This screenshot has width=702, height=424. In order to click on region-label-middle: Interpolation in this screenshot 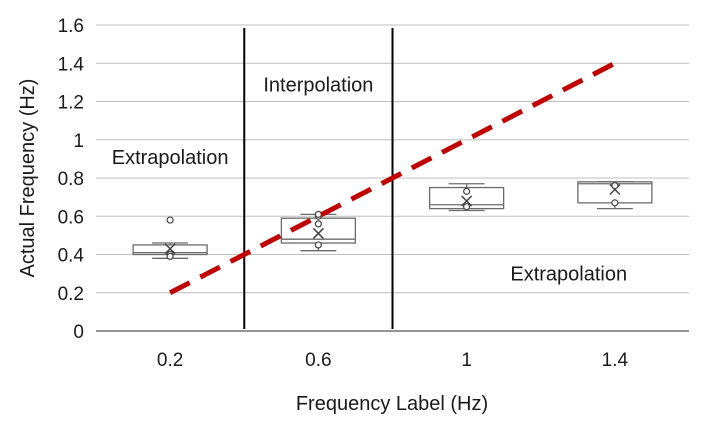, I will do `click(318, 85)`.